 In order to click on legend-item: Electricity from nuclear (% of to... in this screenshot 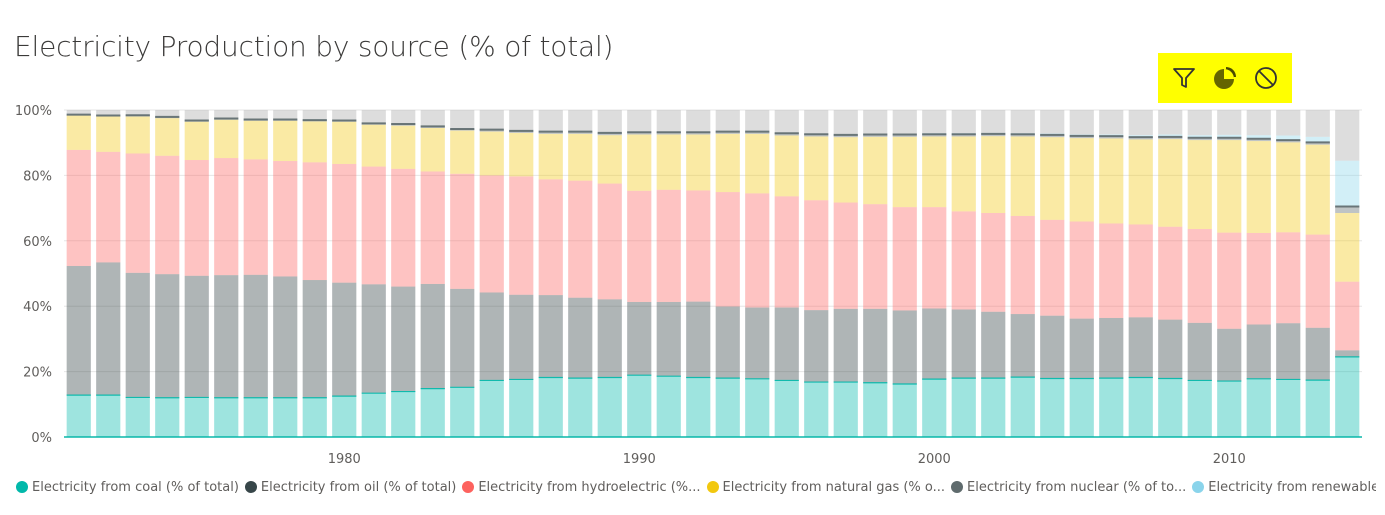, I will do `click(1068, 487)`.